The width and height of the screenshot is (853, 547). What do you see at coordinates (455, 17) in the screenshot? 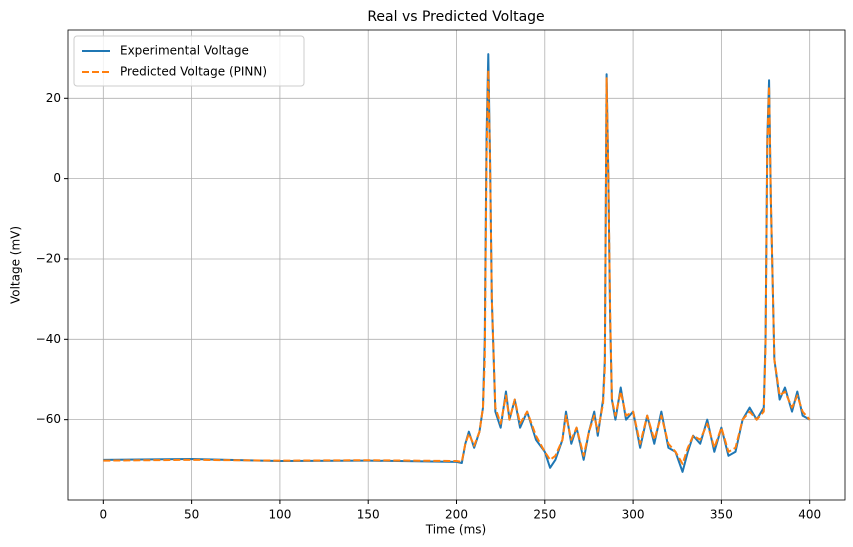
I see `chart-title: Real vs Predicted Voltage` at bounding box center [455, 17].